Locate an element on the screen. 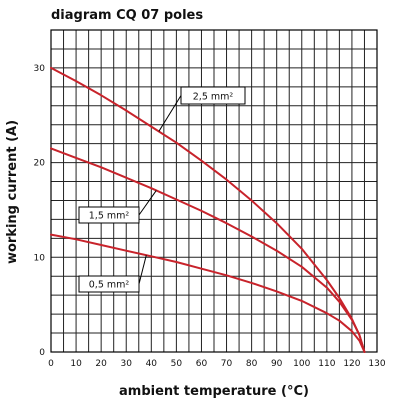  series-label-2: 0,5 mm² is located at coordinates (109, 285).